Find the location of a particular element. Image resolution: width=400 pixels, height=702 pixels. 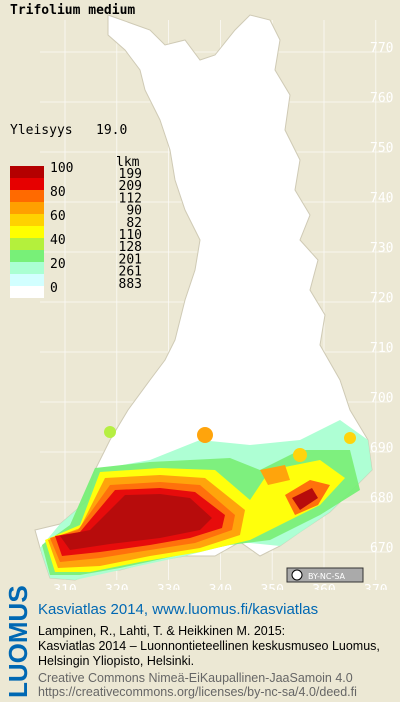

northing-label: 680 is located at coordinates (381, 498).